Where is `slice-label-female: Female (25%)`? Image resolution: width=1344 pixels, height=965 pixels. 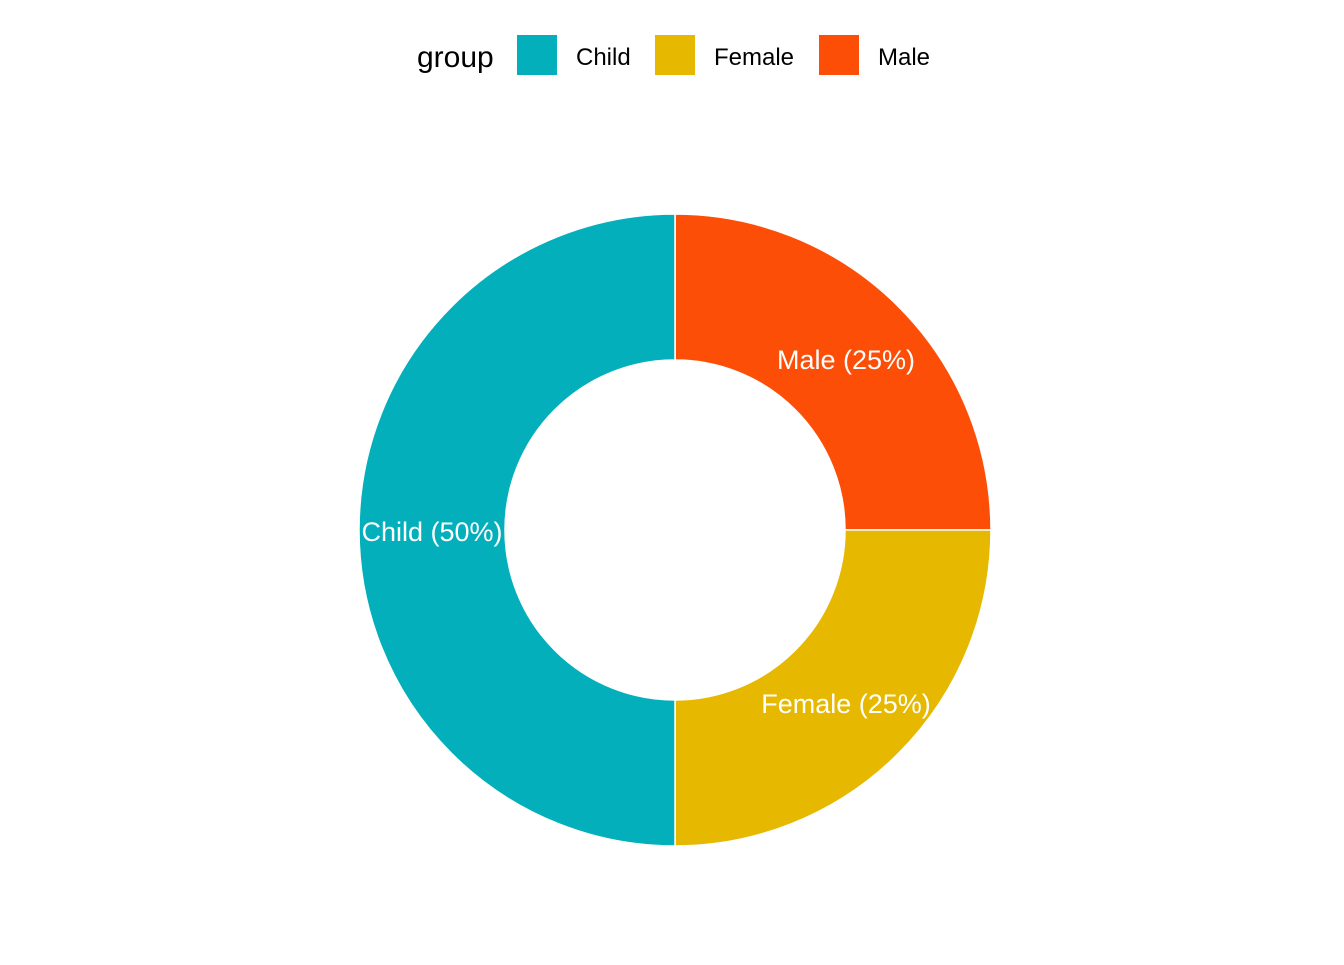 slice-label-female: Female (25%) is located at coordinates (846, 704).